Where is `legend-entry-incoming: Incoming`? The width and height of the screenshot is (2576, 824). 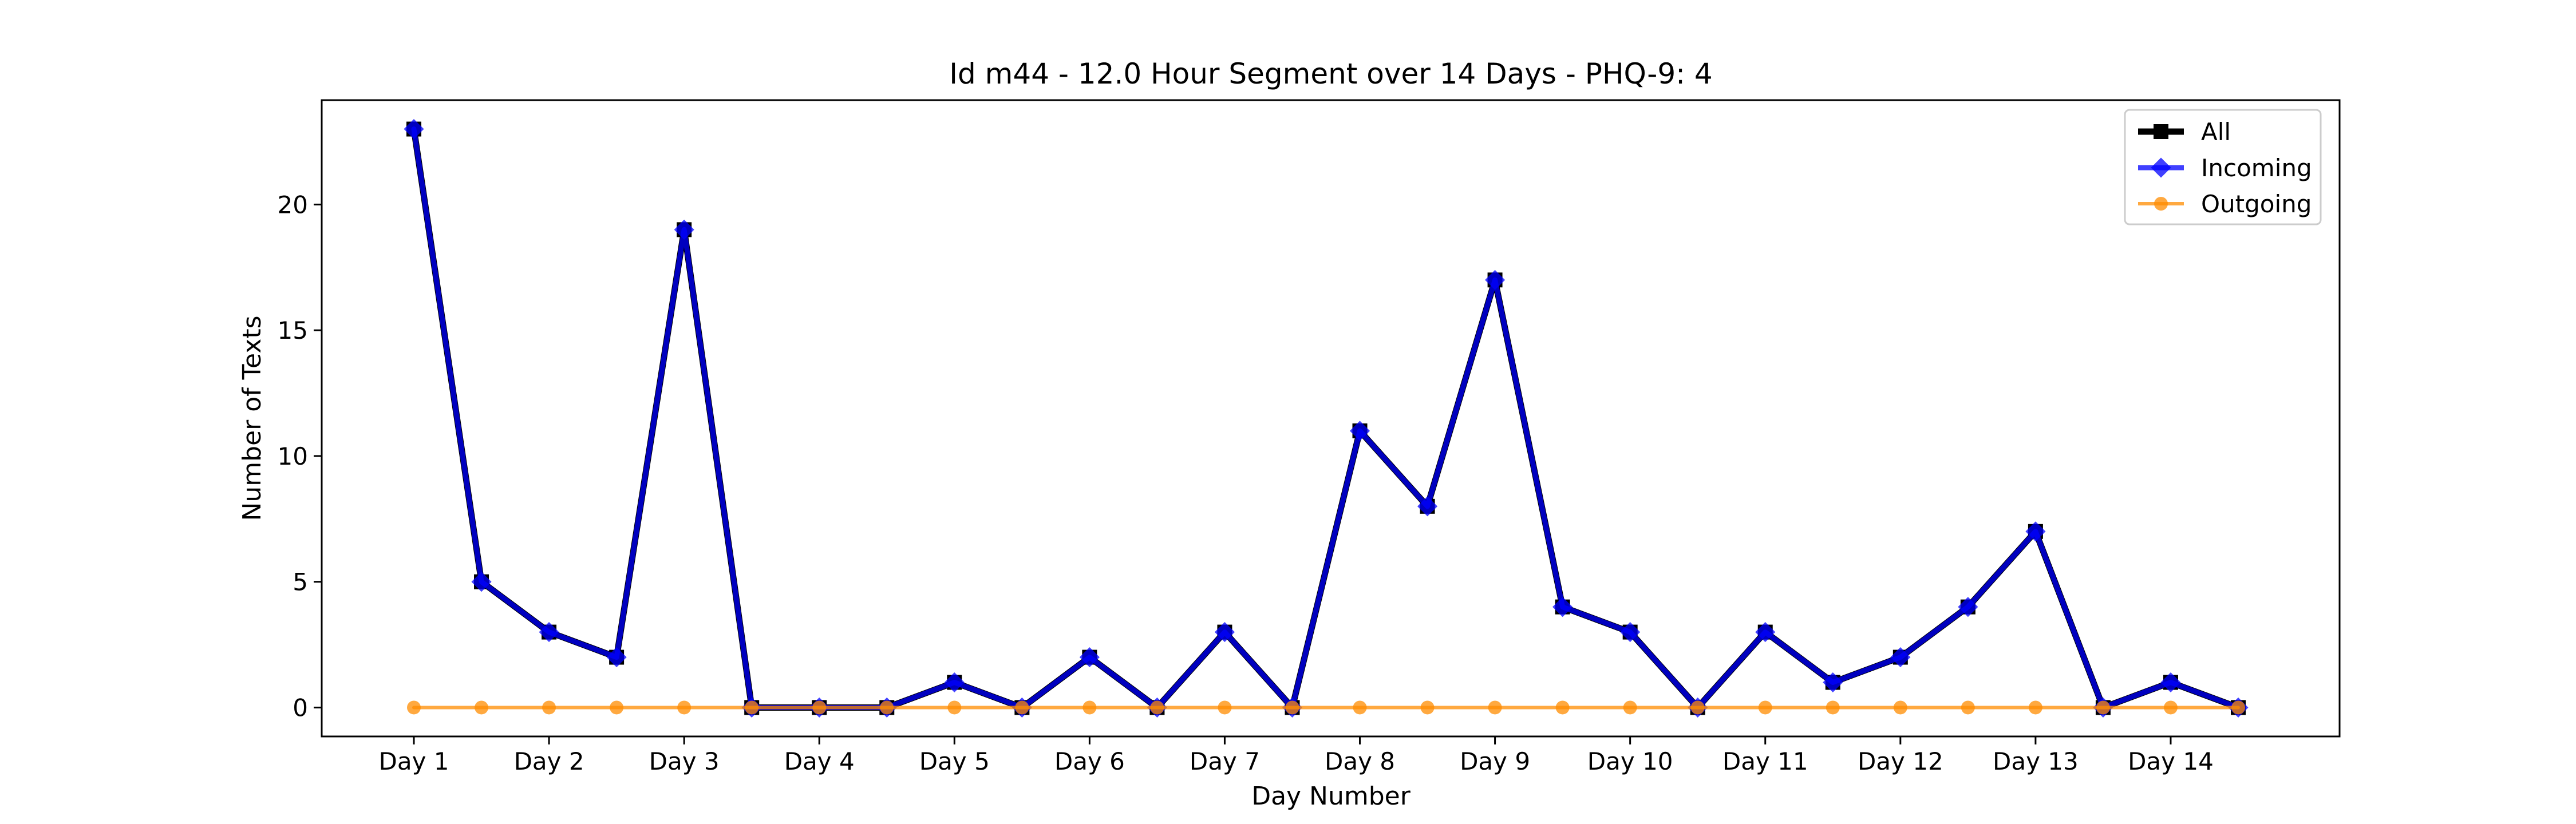
legend-entry-incoming: Incoming is located at coordinates (2225, 168).